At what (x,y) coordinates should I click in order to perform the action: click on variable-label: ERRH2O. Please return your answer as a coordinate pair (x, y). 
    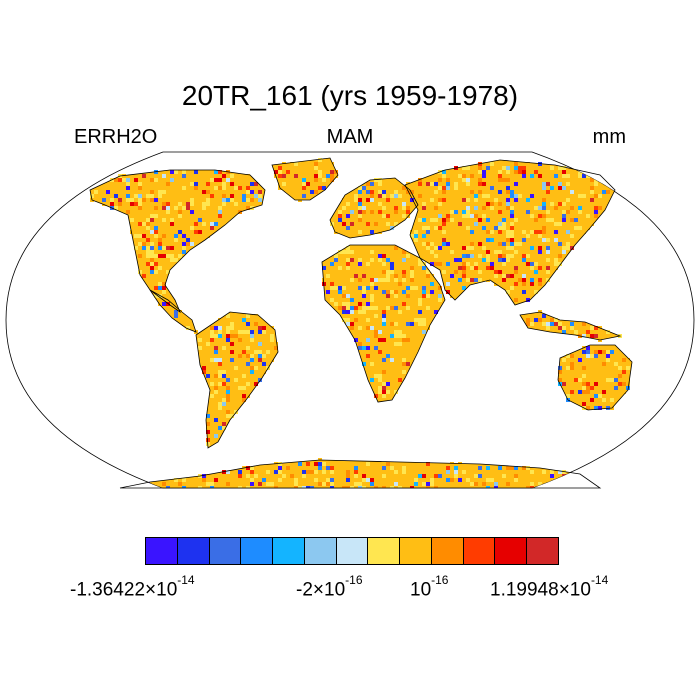
    Looking at the image, I should click on (116, 137).